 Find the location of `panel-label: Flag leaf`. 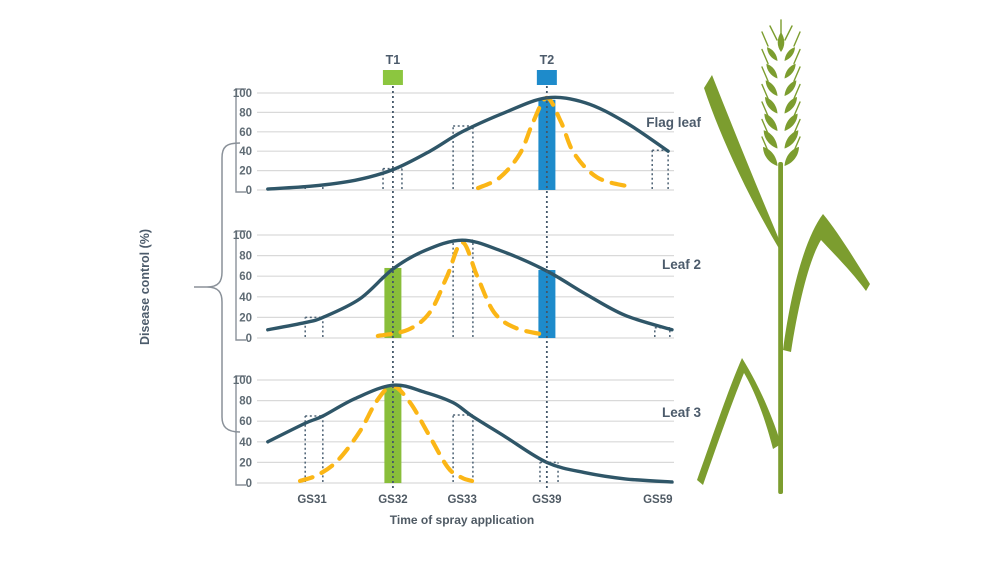

panel-label: Flag leaf is located at coordinates (673, 122).